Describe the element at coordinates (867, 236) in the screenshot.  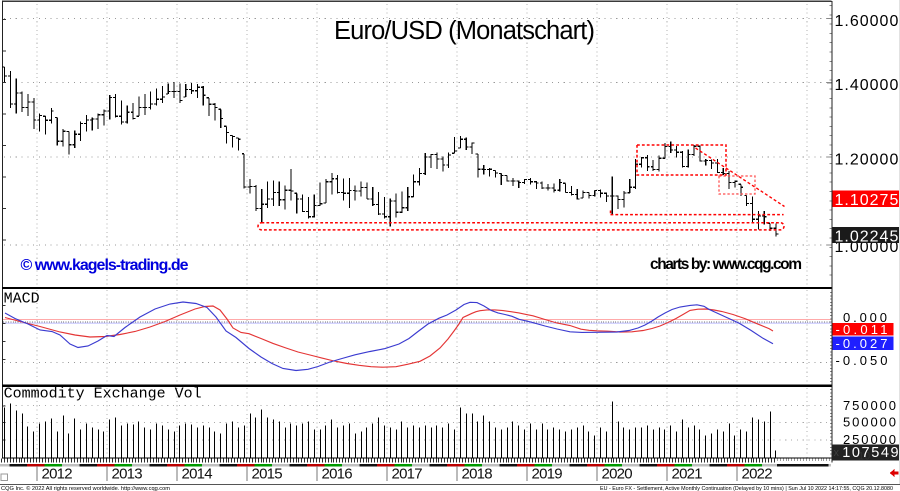
I see `svg-text: 1.02245` at that location.